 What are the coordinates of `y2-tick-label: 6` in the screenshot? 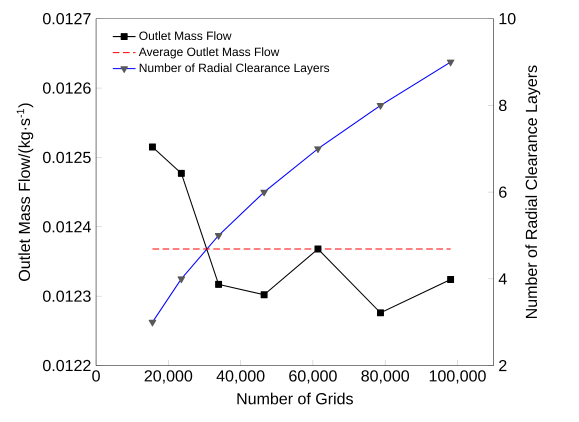 It's located at (503, 192).